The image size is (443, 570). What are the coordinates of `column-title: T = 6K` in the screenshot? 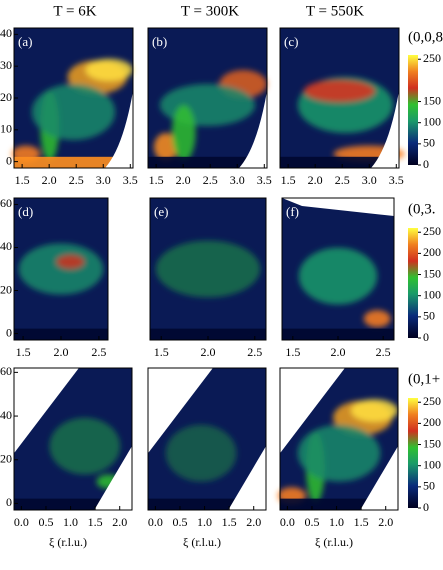 It's located at (74, 11).